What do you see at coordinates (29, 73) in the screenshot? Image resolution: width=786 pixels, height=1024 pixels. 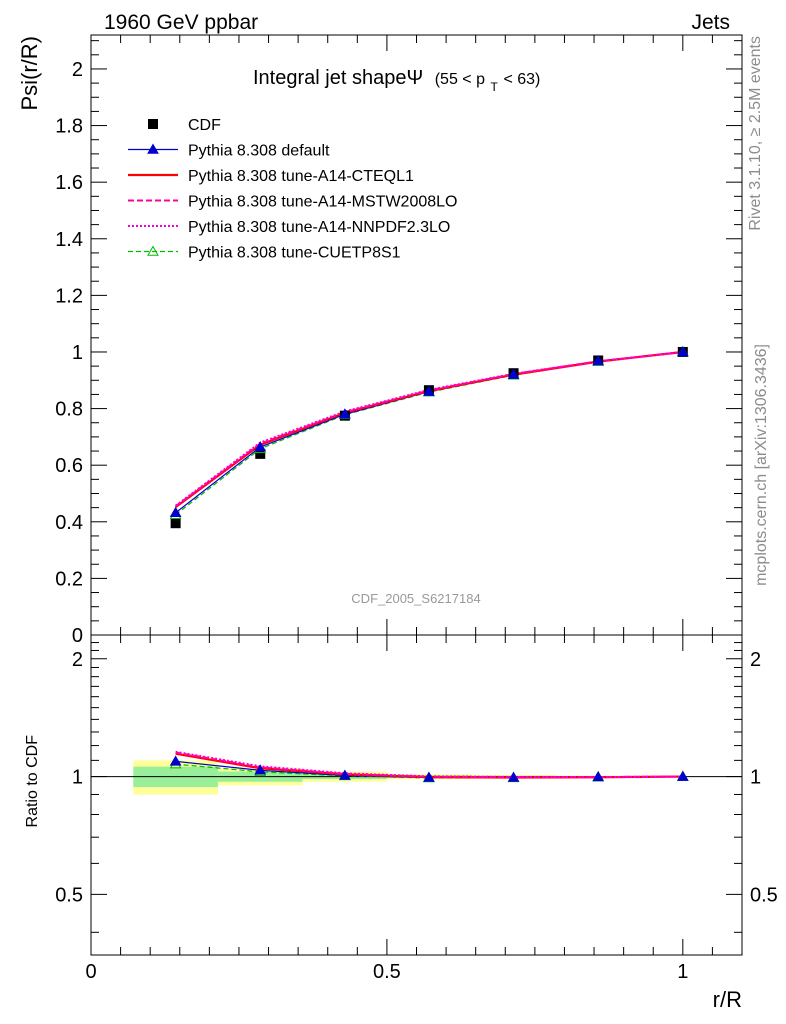 I see `y-axis-label: Psi(r/R)` at bounding box center [29, 73].